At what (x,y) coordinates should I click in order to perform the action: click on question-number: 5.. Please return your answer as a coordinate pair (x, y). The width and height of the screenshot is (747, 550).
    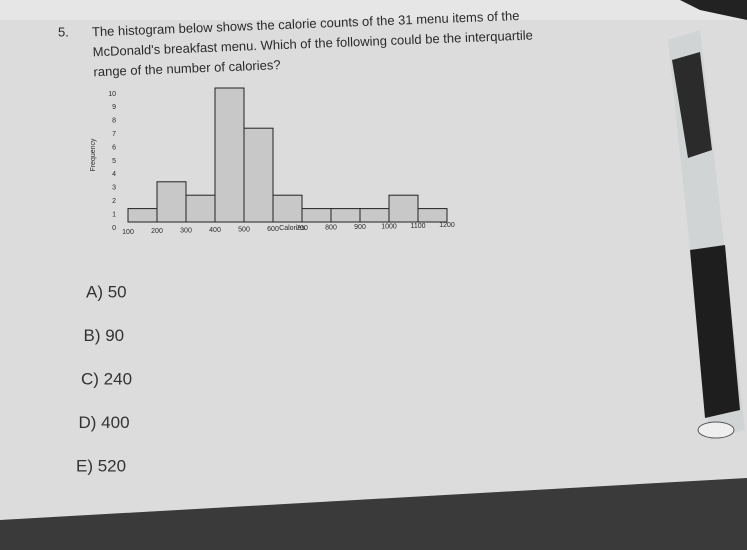
    Looking at the image, I should click on (63, 31).